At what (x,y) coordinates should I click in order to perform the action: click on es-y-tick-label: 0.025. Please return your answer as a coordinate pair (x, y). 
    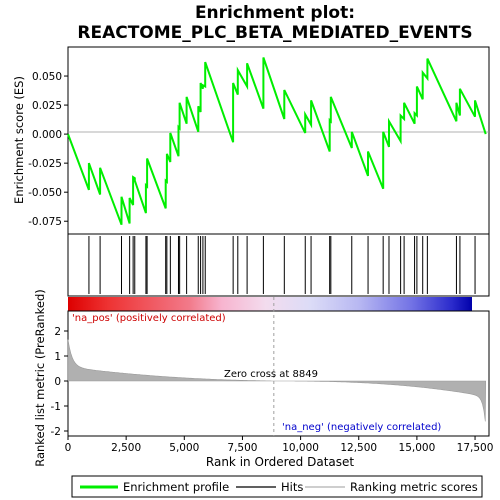
    Looking at the image, I should click on (47, 106).